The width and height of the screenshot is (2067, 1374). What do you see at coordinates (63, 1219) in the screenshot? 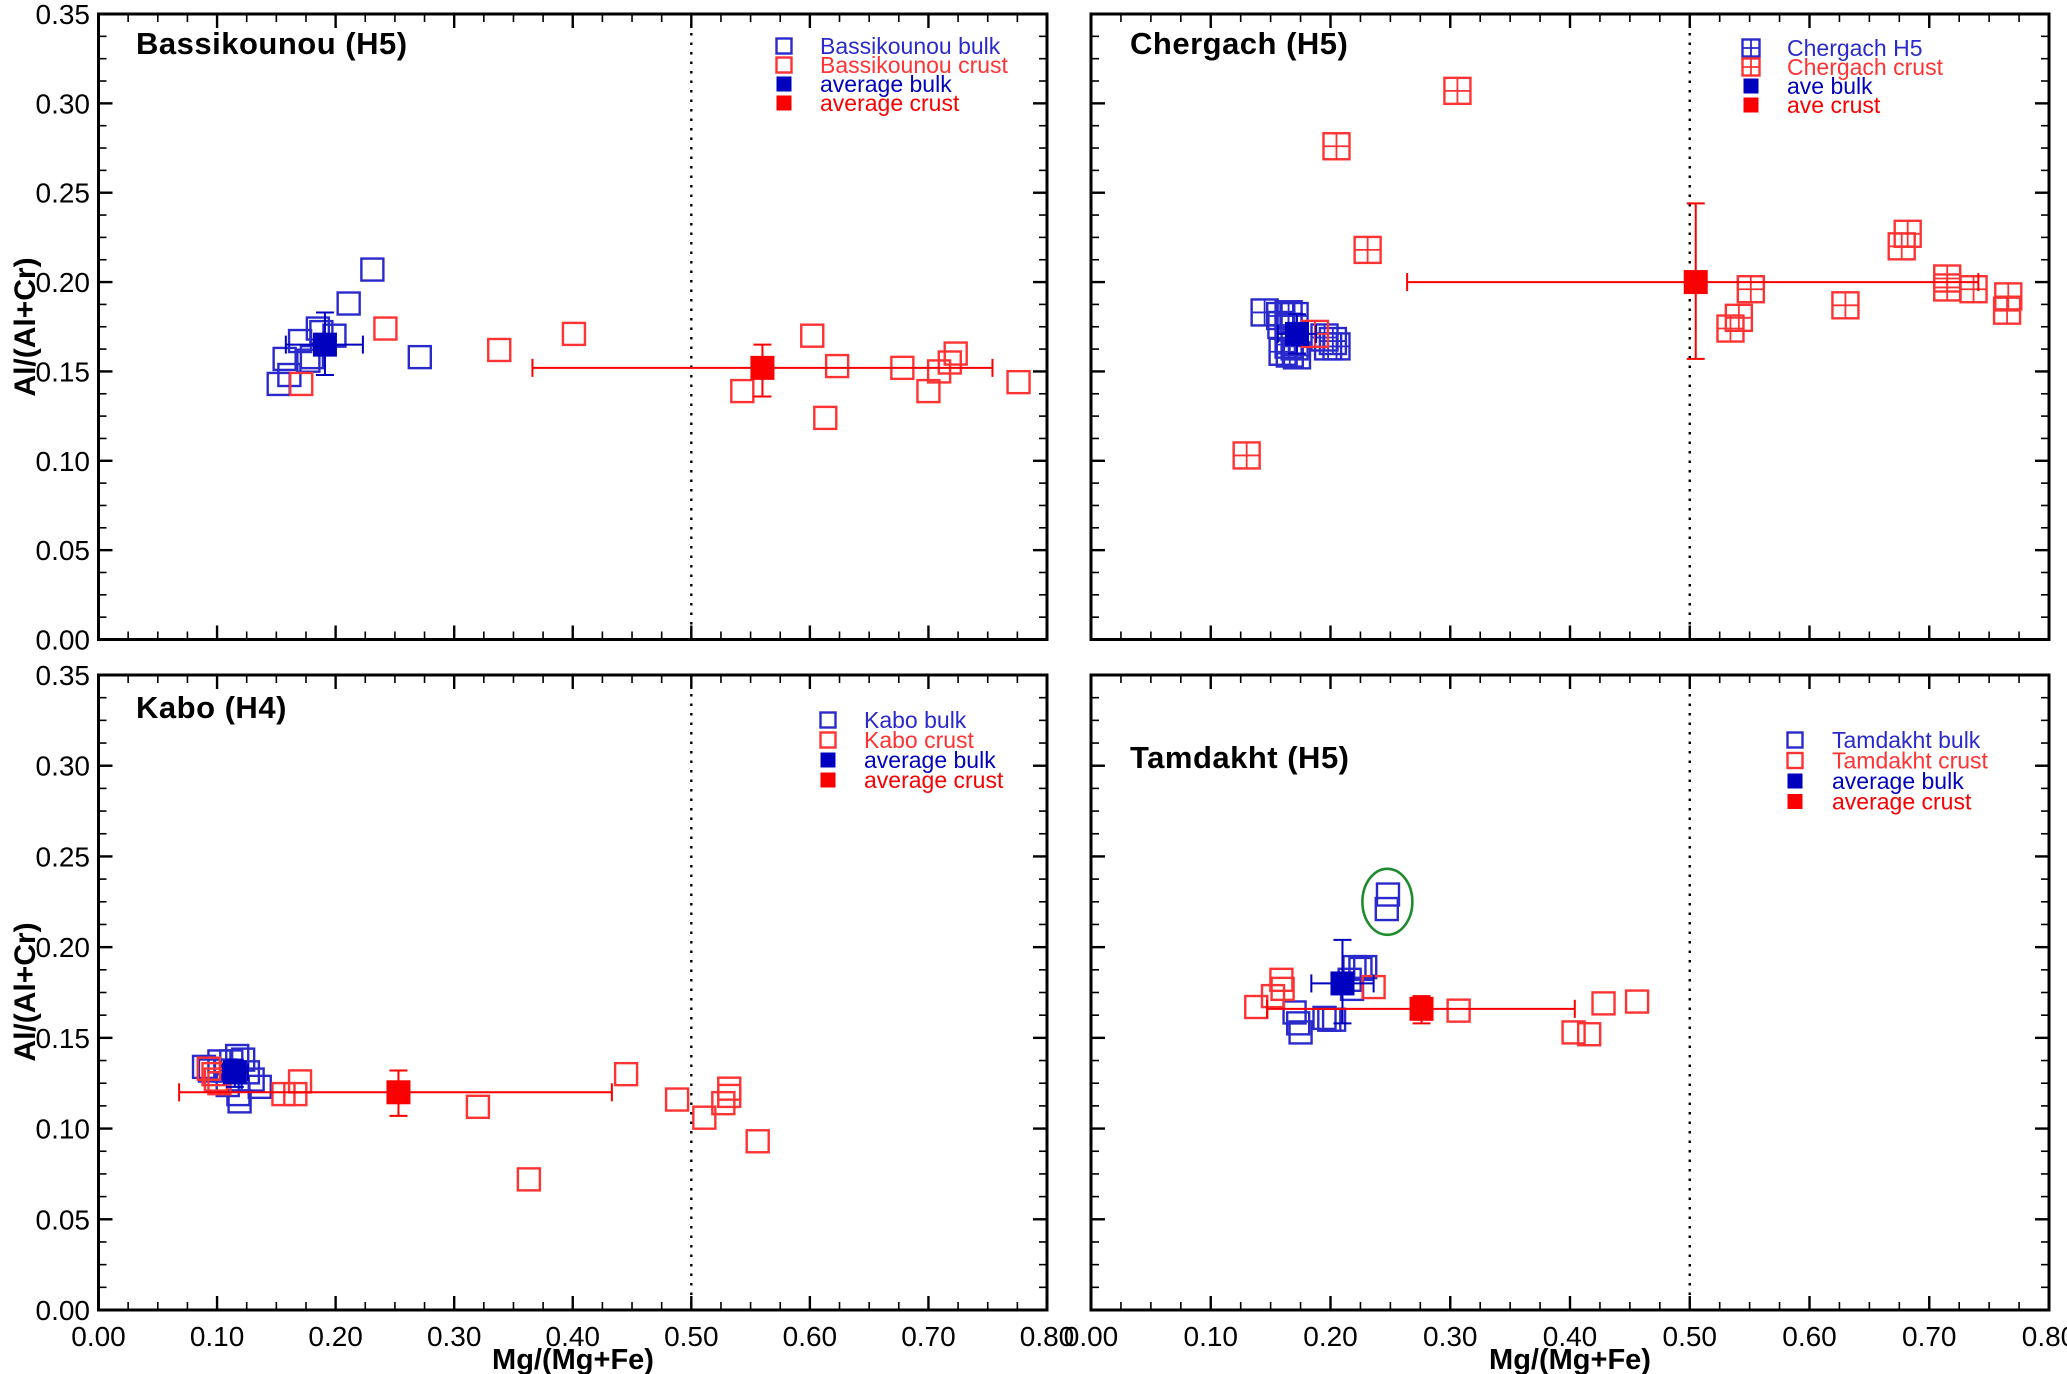
I see `y-tick-label: 0.05` at bounding box center [63, 1219].